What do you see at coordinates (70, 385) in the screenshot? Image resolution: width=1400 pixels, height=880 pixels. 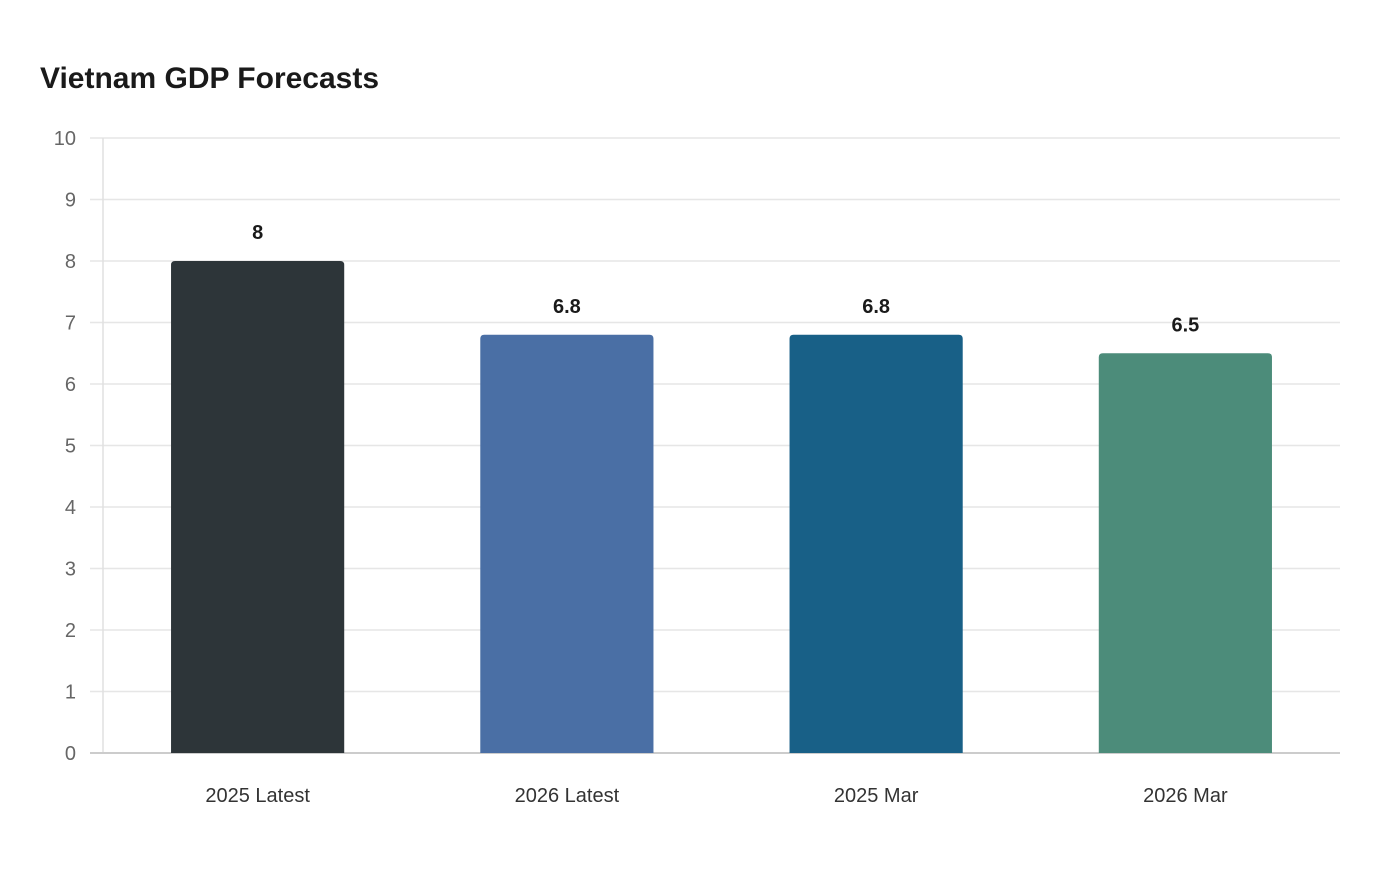 I see `y-tick-label: 6` at bounding box center [70, 385].